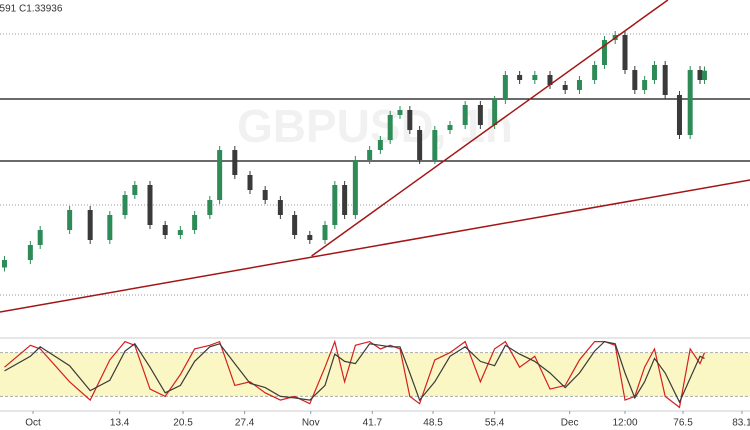 The image size is (750, 430). Describe the element at coordinates (120, 423) in the screenshot. I see `x-tick-label: 13.4` at that location.